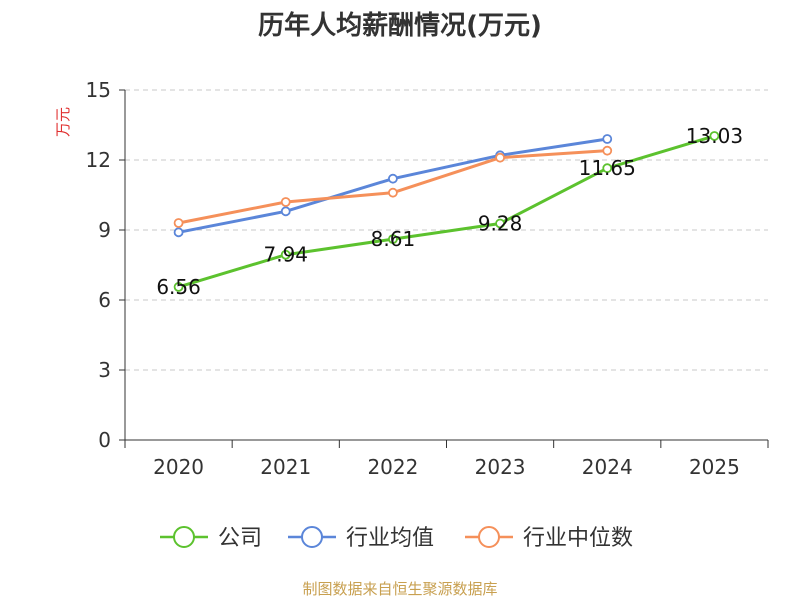 The image size is (800, 600). What do you see at coordinates (104, 440) in the screenshot?
I see `y-tick-label: 0` at bounding box center [104, 440].